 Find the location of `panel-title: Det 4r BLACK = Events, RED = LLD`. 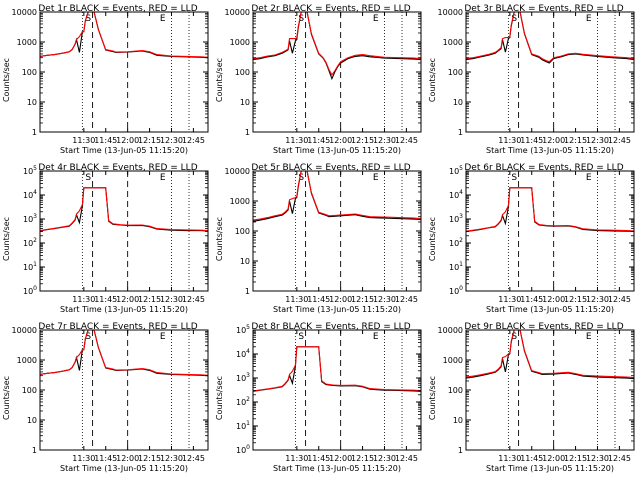

panel-title: Det 4r BLACK = Events, RED = LLD is located at coordinates (117, 168).